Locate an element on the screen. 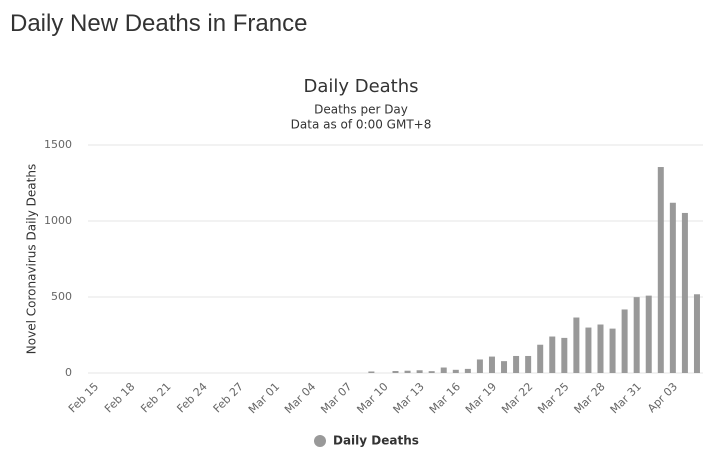 Image resolution: width=722 pixels, height=471 pixels. x-tick-label: Mar 16 is located at coordinates (445, 398).